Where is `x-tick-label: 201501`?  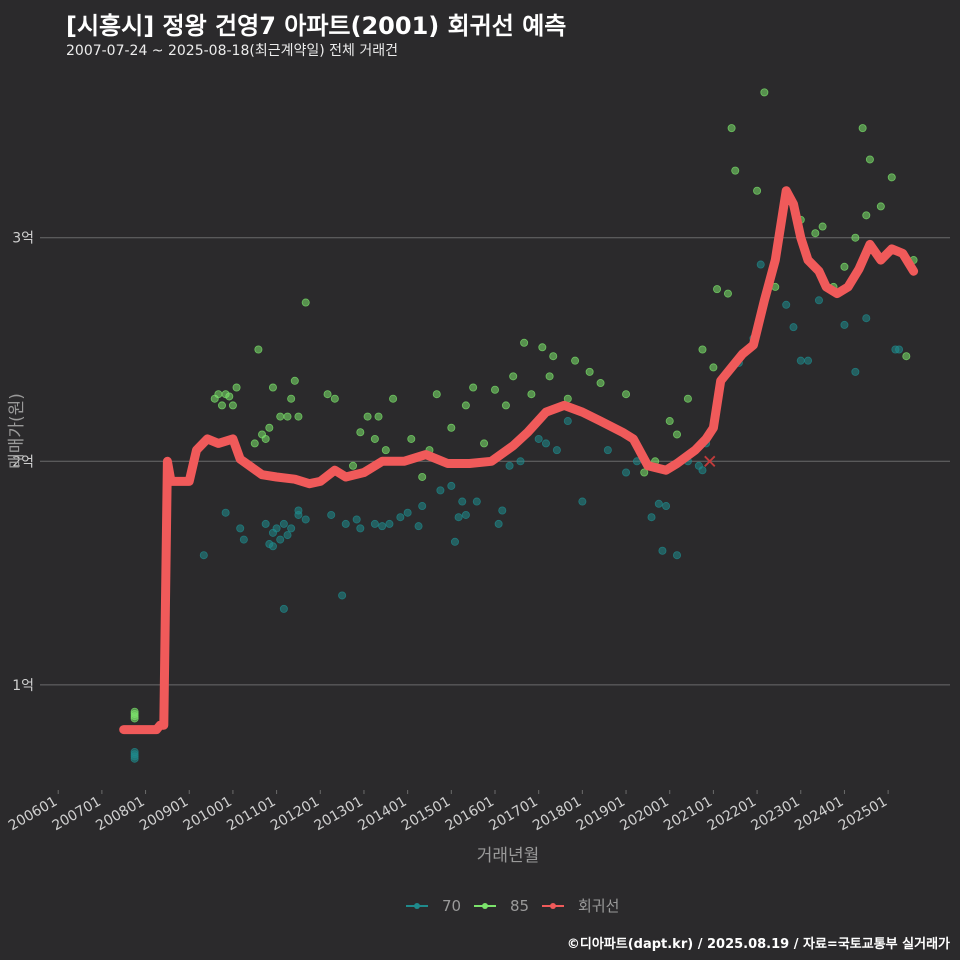
x-tick-label: 201501 is located at coordinates (426, 814).